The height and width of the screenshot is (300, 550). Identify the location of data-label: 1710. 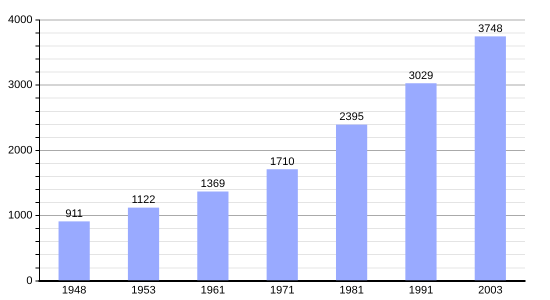
(282, 162).